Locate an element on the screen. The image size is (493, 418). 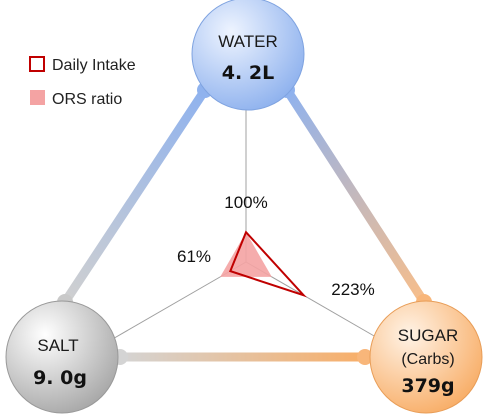
node-water-circle is located at coordinates (248, 55).